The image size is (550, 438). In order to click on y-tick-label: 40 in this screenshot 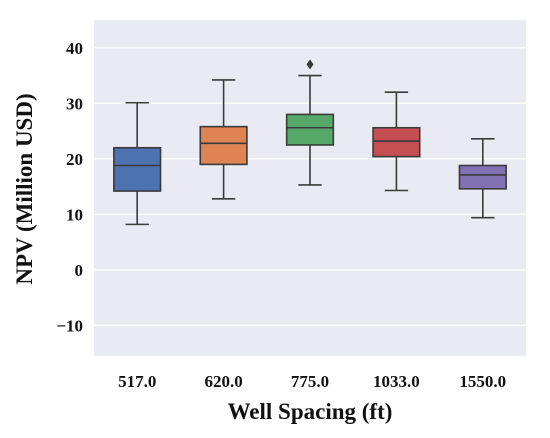, I will do `click(74, 48)`.